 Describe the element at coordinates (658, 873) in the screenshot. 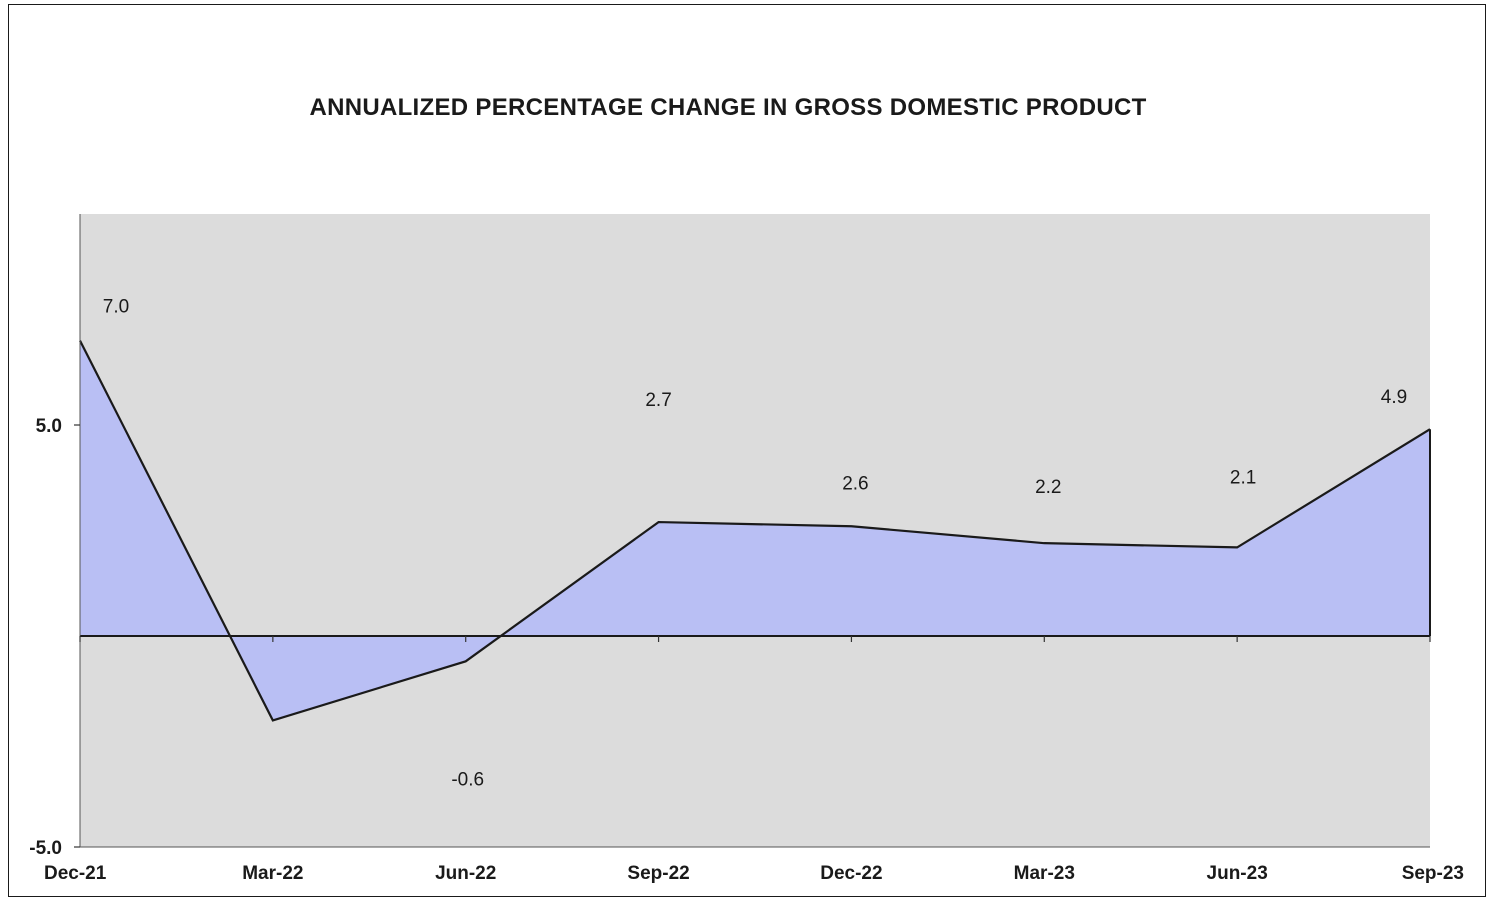

I see `x-tick-label: Sep-22` at that location.